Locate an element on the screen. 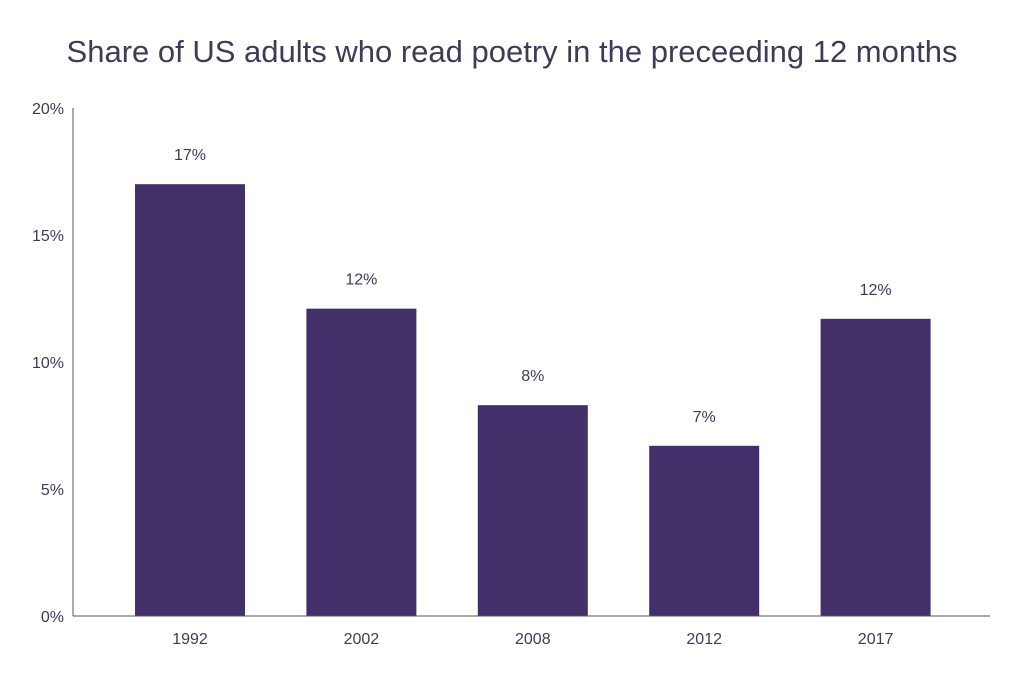 The height and width of the screenshot is (683, 1024). y-tick-label: 10% is located at coordinates (48, 363).